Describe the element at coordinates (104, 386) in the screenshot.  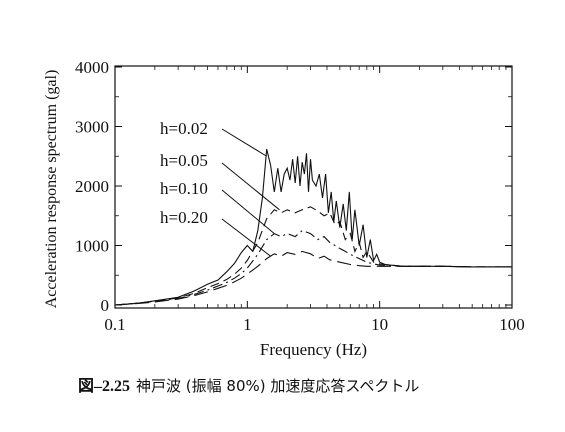
I see `figure-number: 図–2.25` at that location.